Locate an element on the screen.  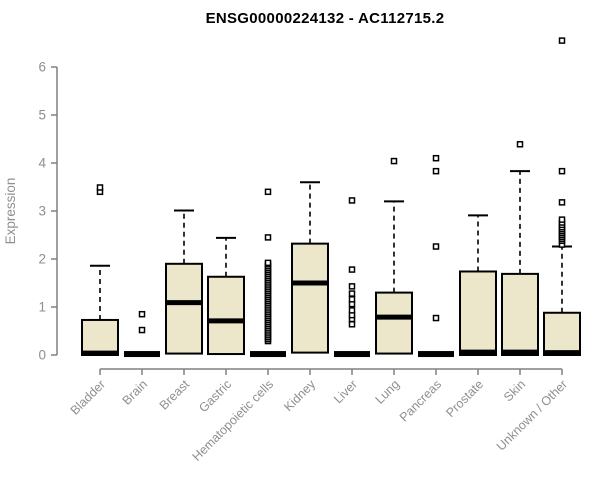
x-tick-label: Liver is located at coordinates (345, 391).